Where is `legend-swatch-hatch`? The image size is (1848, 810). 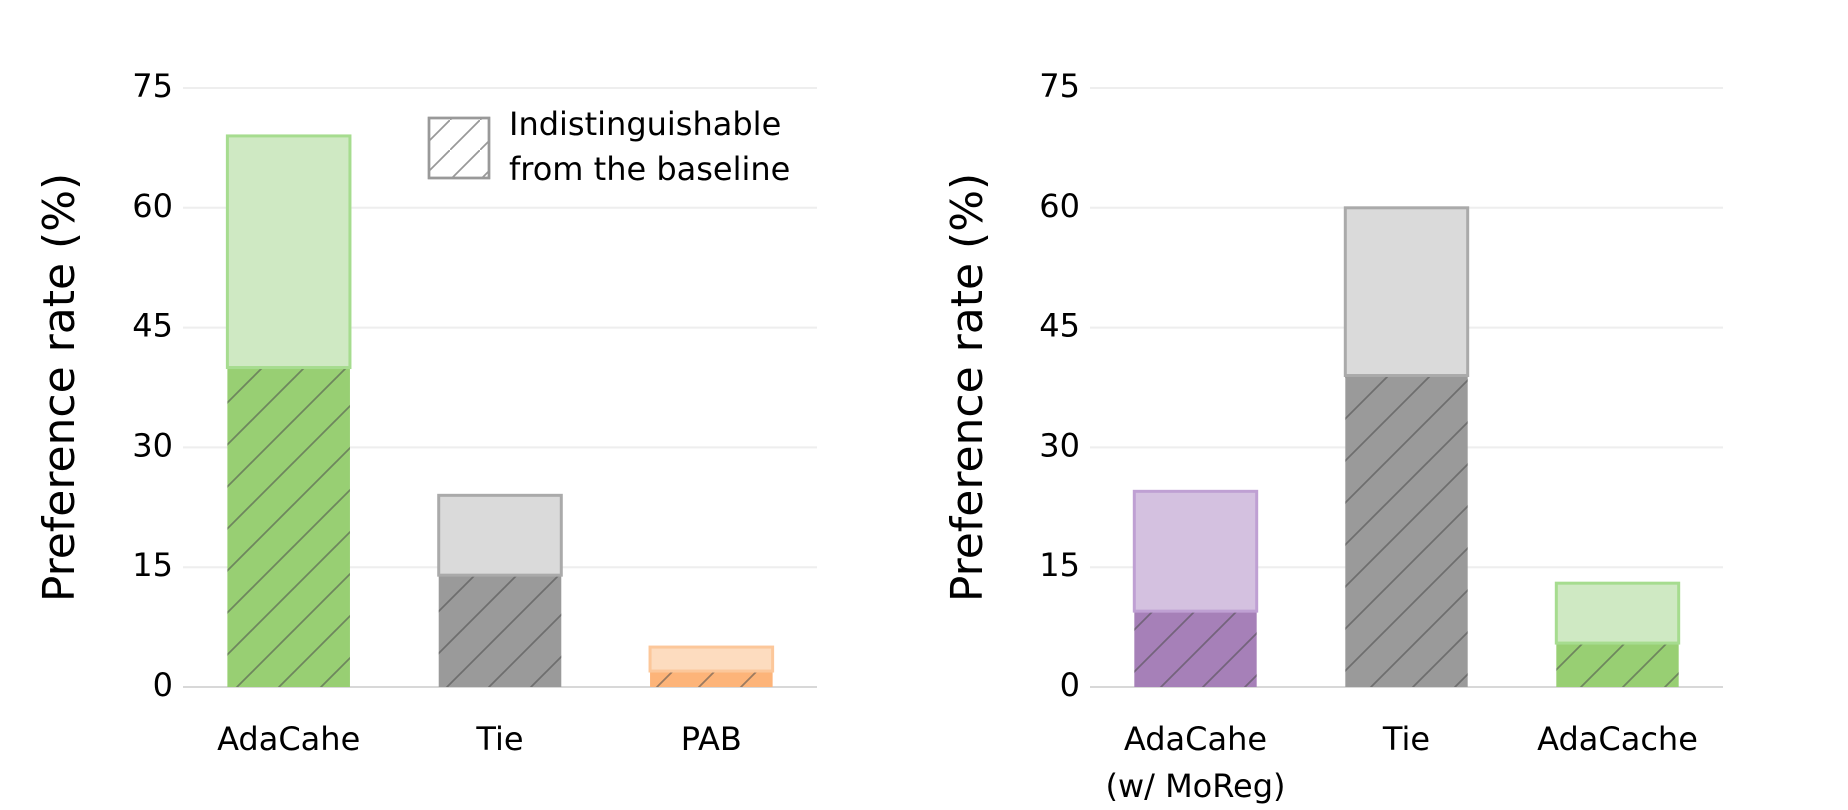
legend-swatch-hatch is located at coordinates (459, 148).